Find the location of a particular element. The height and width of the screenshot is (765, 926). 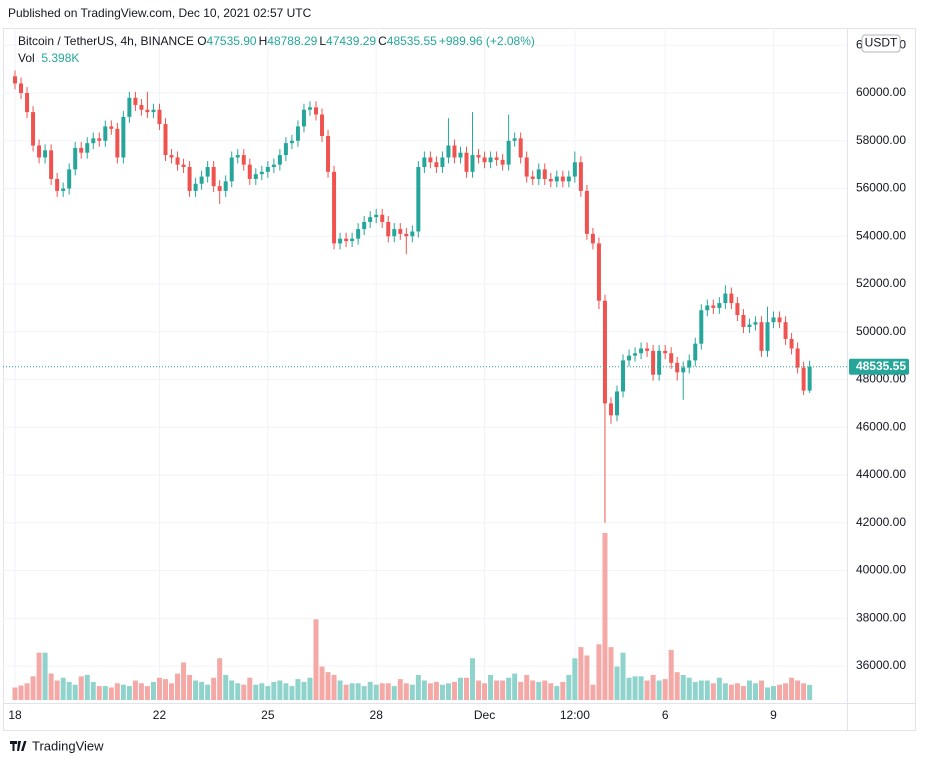

brand-text: TradingView is located at coordinates (68, 745).